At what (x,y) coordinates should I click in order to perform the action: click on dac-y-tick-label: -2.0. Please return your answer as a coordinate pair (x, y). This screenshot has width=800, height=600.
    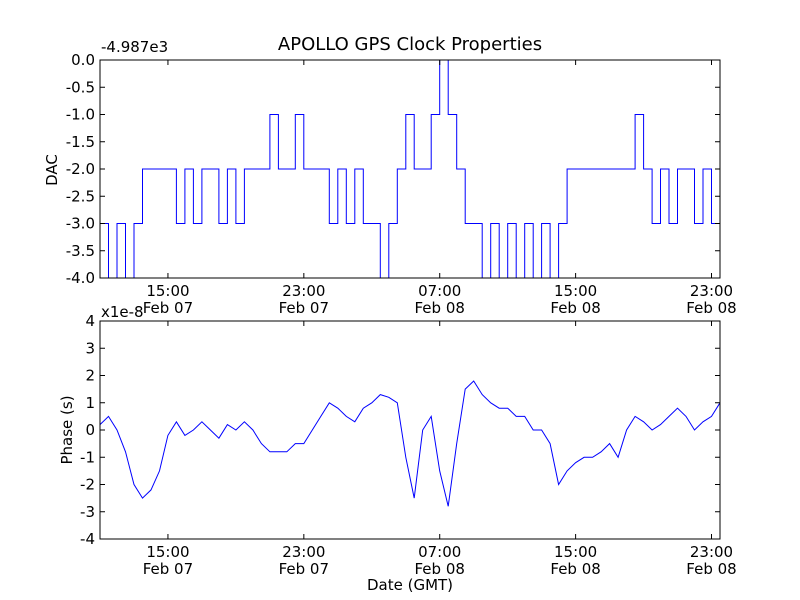
    Looking at the image, I should click on (80, 169).